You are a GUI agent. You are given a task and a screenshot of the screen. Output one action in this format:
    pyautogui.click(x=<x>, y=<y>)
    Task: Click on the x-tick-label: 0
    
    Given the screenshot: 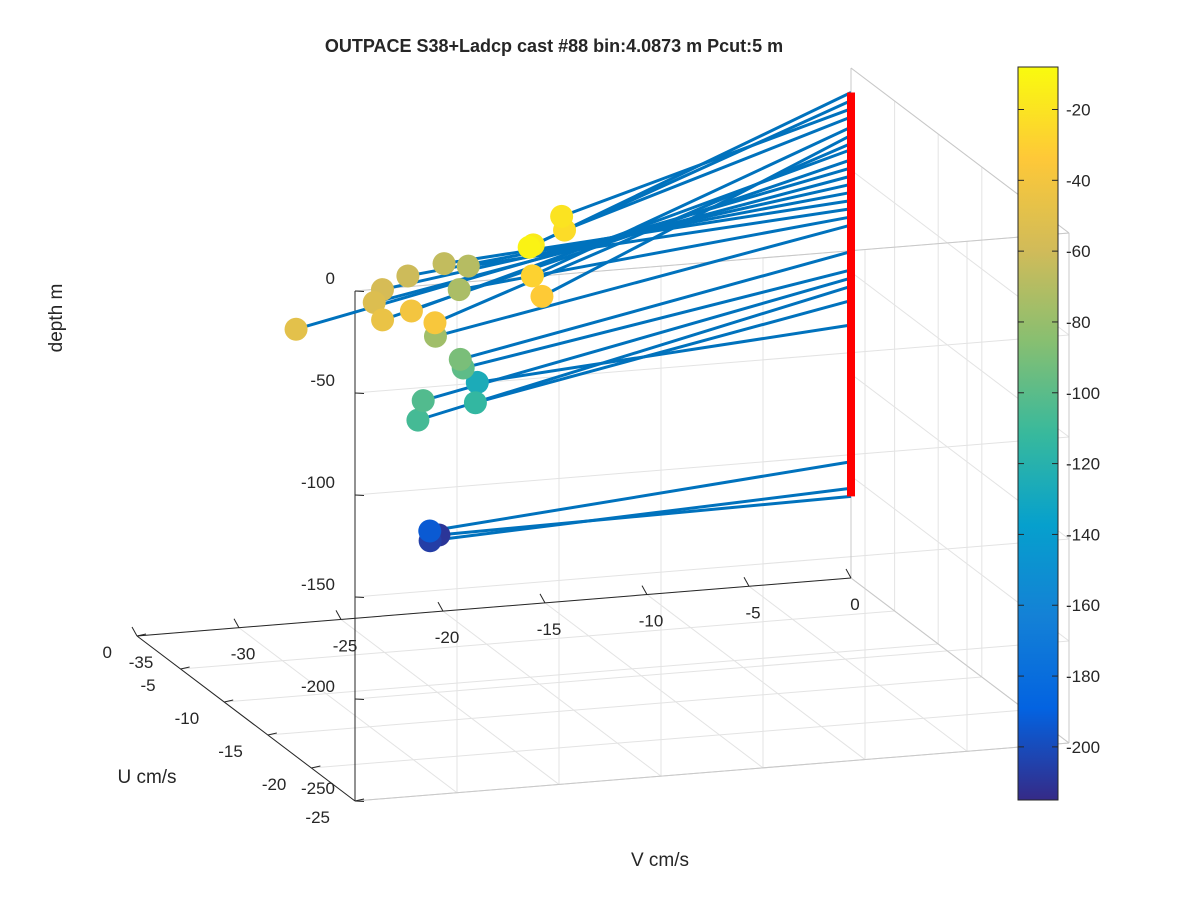 What is the action you would take?
    pyautogui.click(x=854, y=604)
    